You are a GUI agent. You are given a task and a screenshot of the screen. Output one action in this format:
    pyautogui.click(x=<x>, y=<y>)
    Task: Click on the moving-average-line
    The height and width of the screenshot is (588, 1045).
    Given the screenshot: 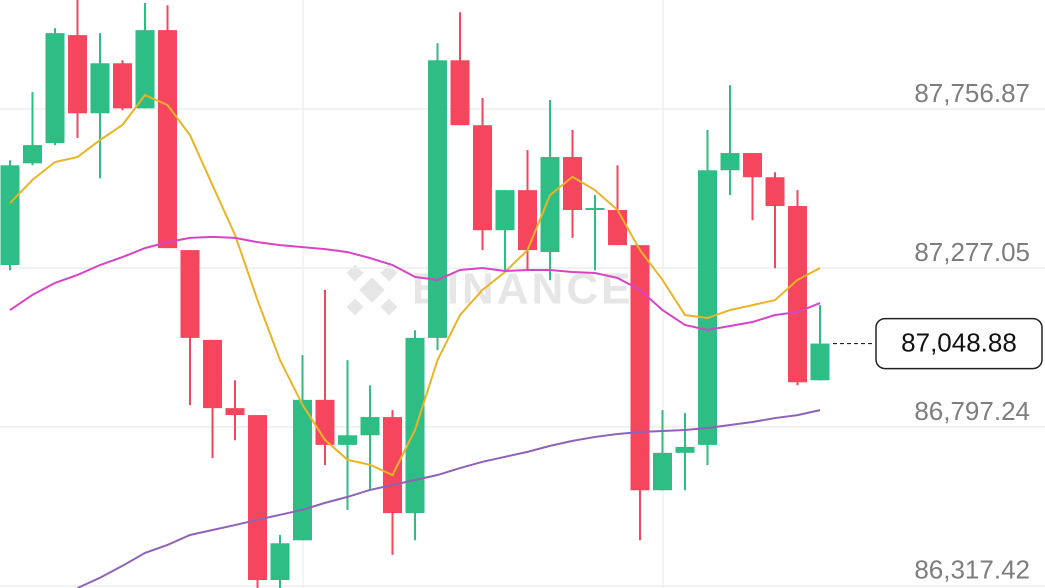 What is the action you would take?
    pyautogui.click(x=415, y=283)
    